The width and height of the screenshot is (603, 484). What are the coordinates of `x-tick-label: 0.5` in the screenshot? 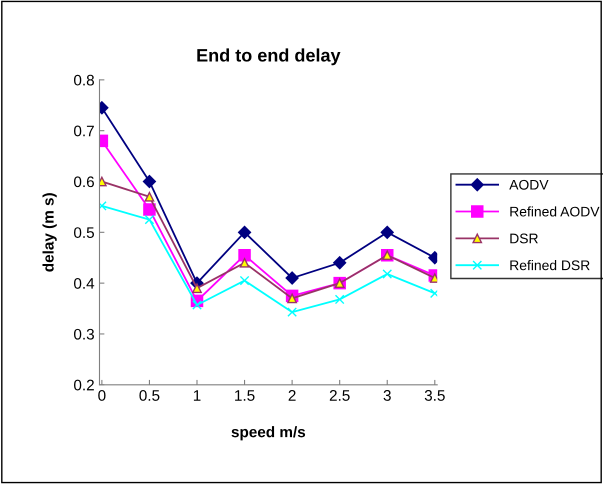 It's located at (149, 395).